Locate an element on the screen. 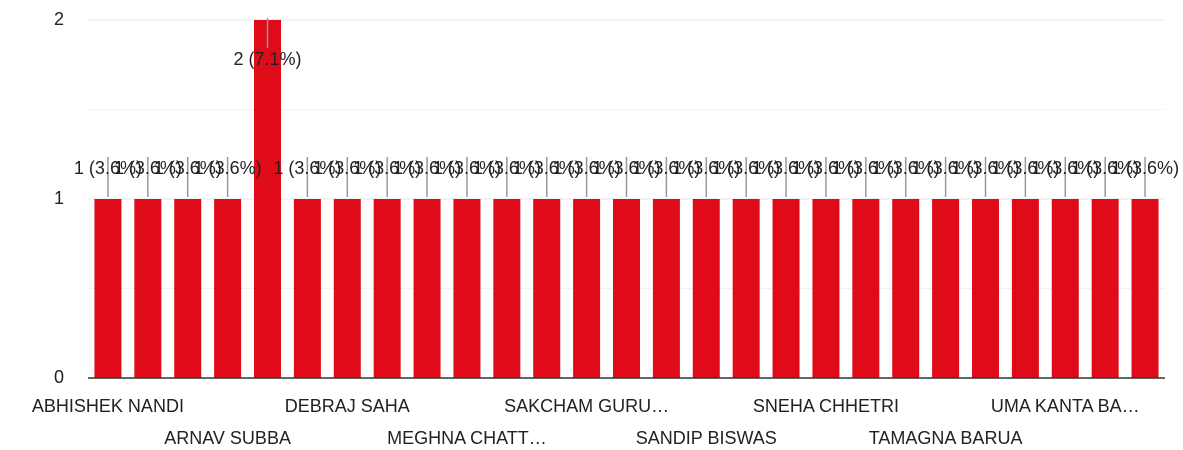  y-tick-label: 1 is located at coordinates (59, 198).